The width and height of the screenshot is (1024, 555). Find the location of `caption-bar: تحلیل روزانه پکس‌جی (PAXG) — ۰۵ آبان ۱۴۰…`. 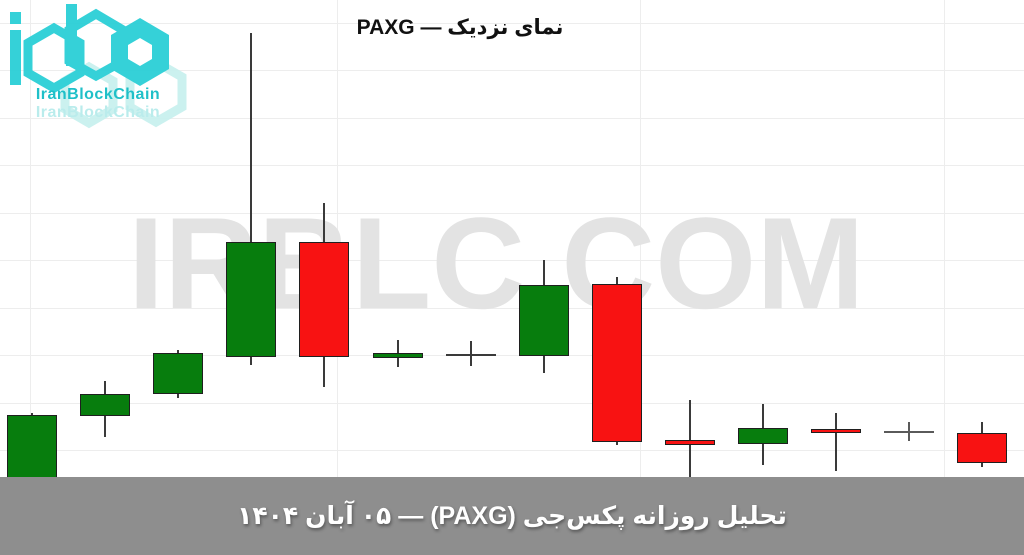

caption-bar: تحلیل روزانه پکس‌جی (PAXG) — ۰۵ آبان ۱۴۰… is located at coordinates (512, 516).